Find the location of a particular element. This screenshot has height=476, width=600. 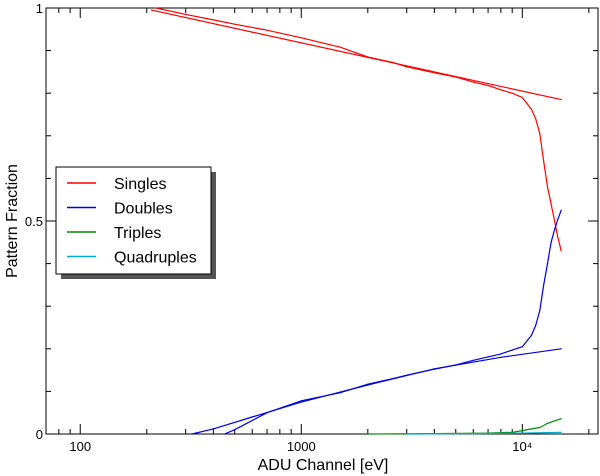

legend: Singles Doubles Triples Quadruples is located at coordinates (135, 222).